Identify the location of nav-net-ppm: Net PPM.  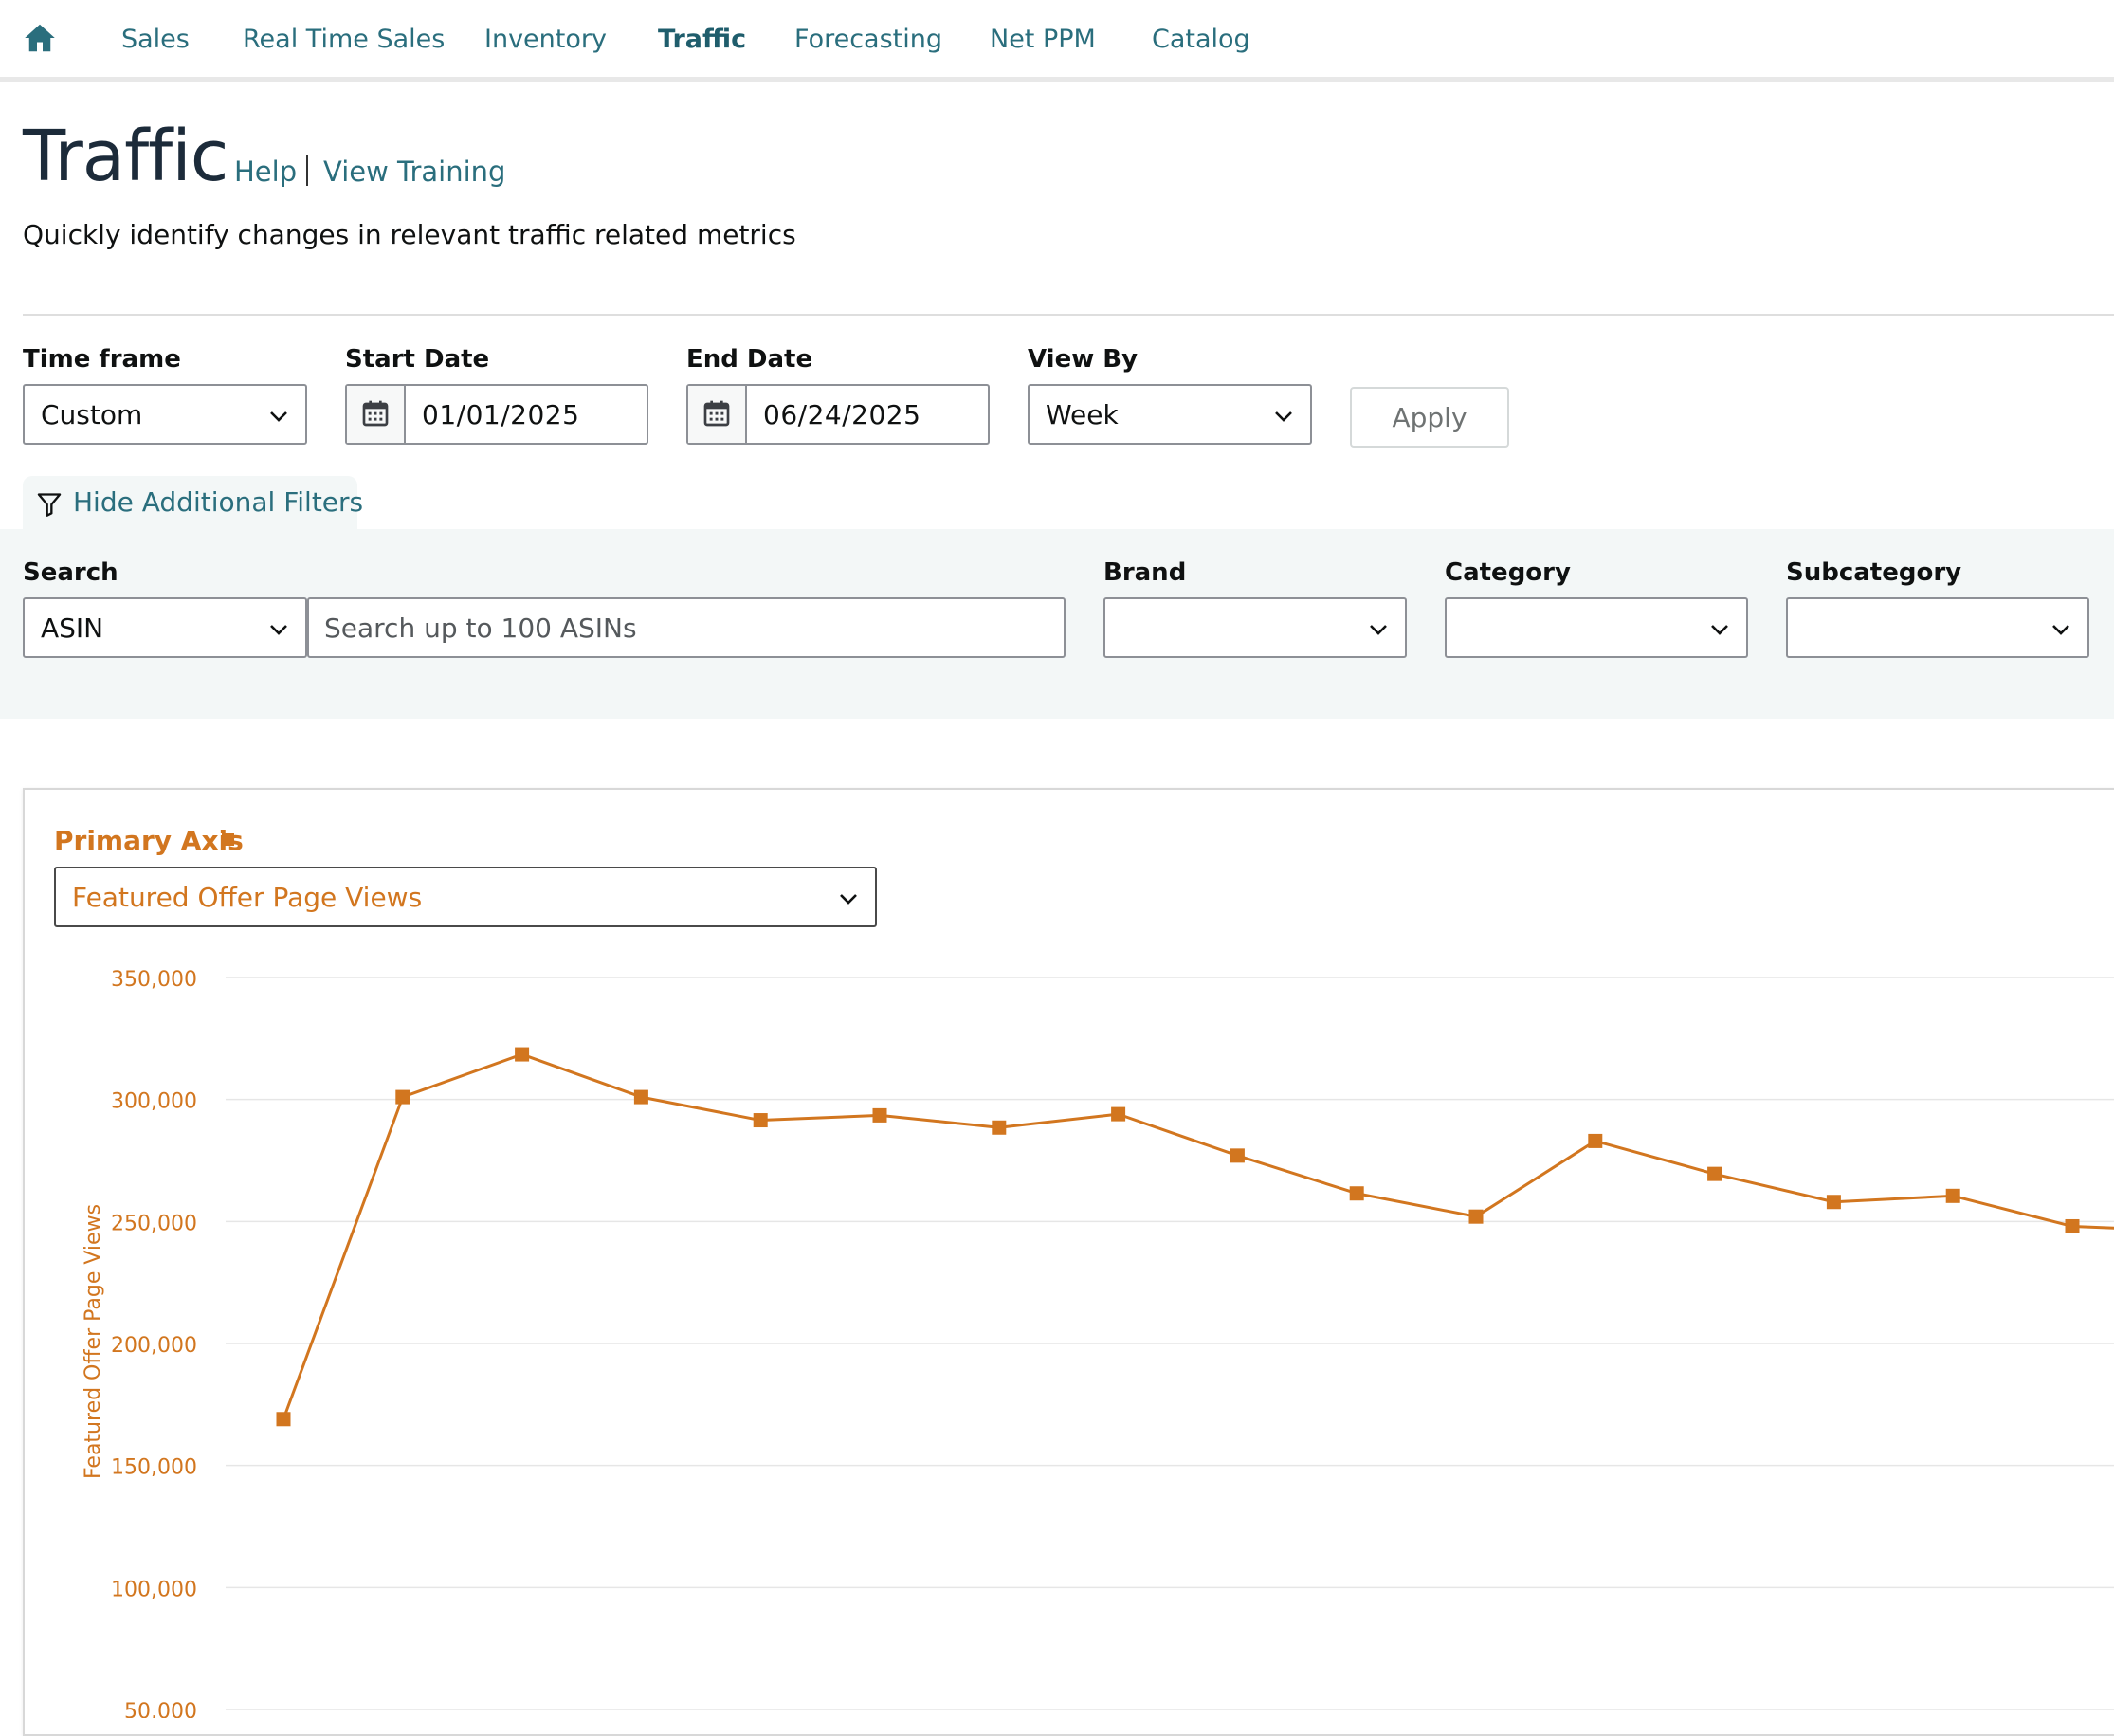
(1043, 39).